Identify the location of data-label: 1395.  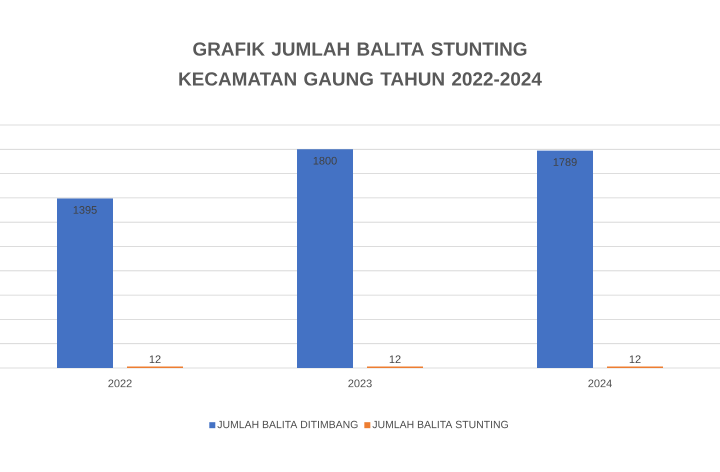
(85, 210).